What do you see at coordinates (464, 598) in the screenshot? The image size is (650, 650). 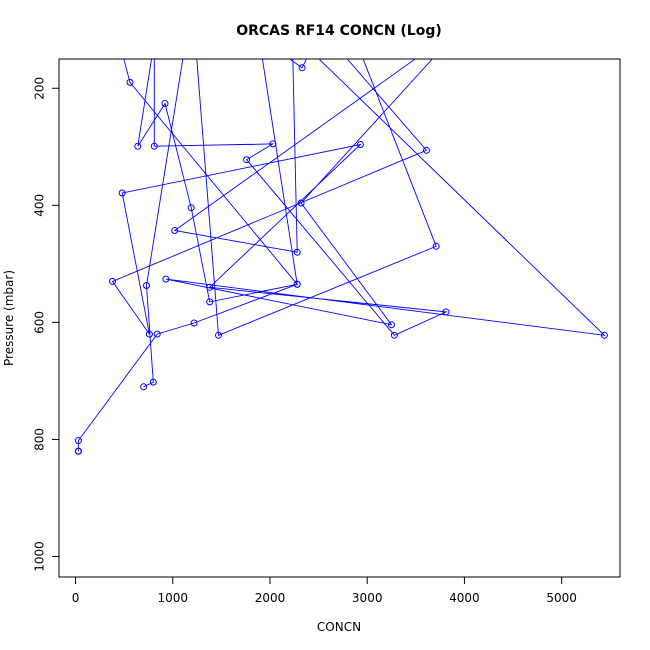 I see `x-tick-label: 4000` at bounding box center [464, 598].